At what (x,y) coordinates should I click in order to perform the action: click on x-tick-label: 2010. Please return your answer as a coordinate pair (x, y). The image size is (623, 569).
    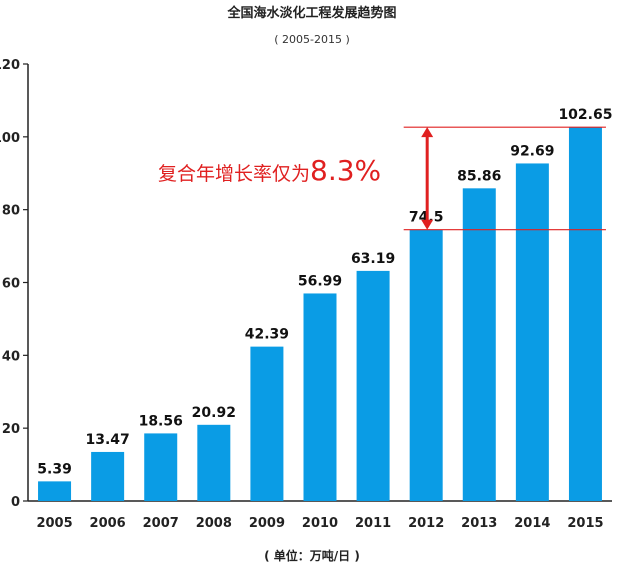
    Looking at the image, I should click on (320, 523).